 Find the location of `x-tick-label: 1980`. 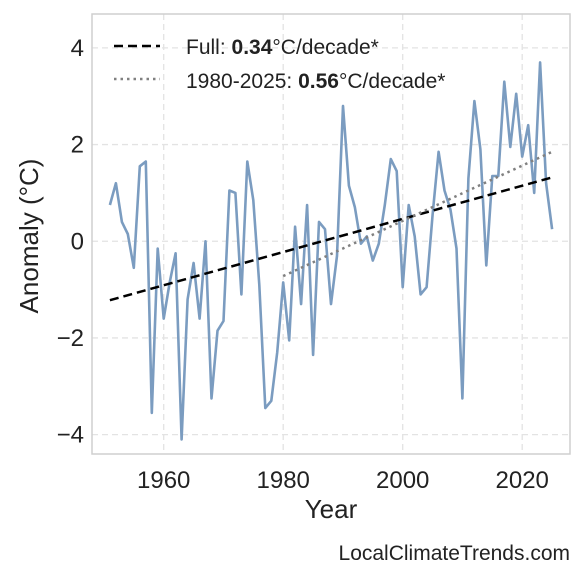

x-tick-label: 1980 is located at coordinates (283, 480).